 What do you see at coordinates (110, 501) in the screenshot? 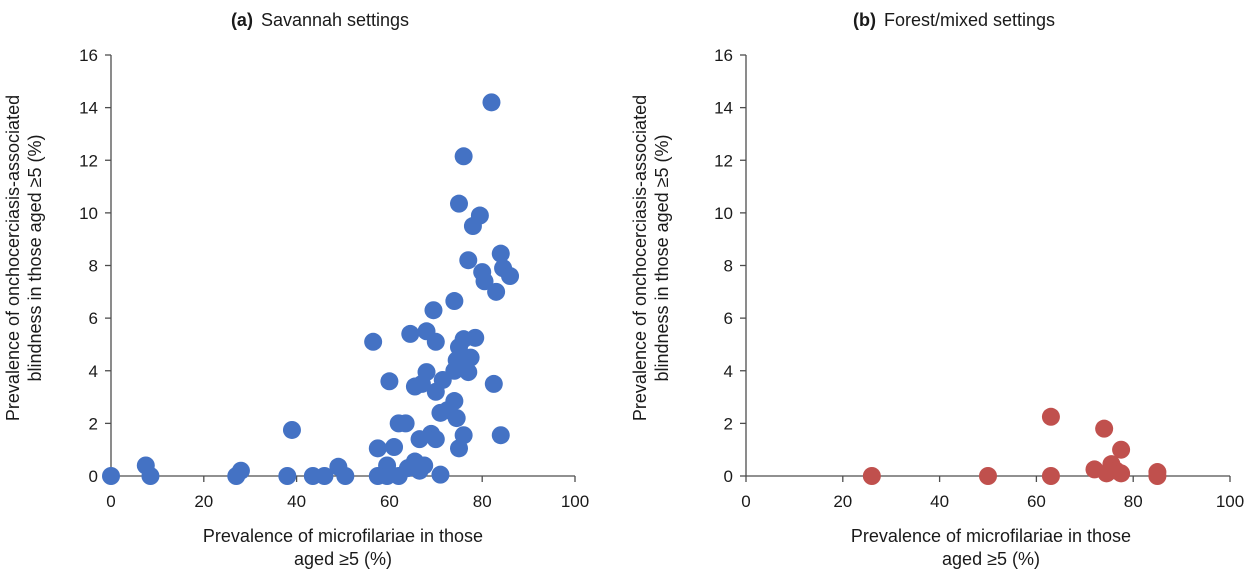
I see `panel-a-x-tick-label: 0` at bounding box center [110, 501].